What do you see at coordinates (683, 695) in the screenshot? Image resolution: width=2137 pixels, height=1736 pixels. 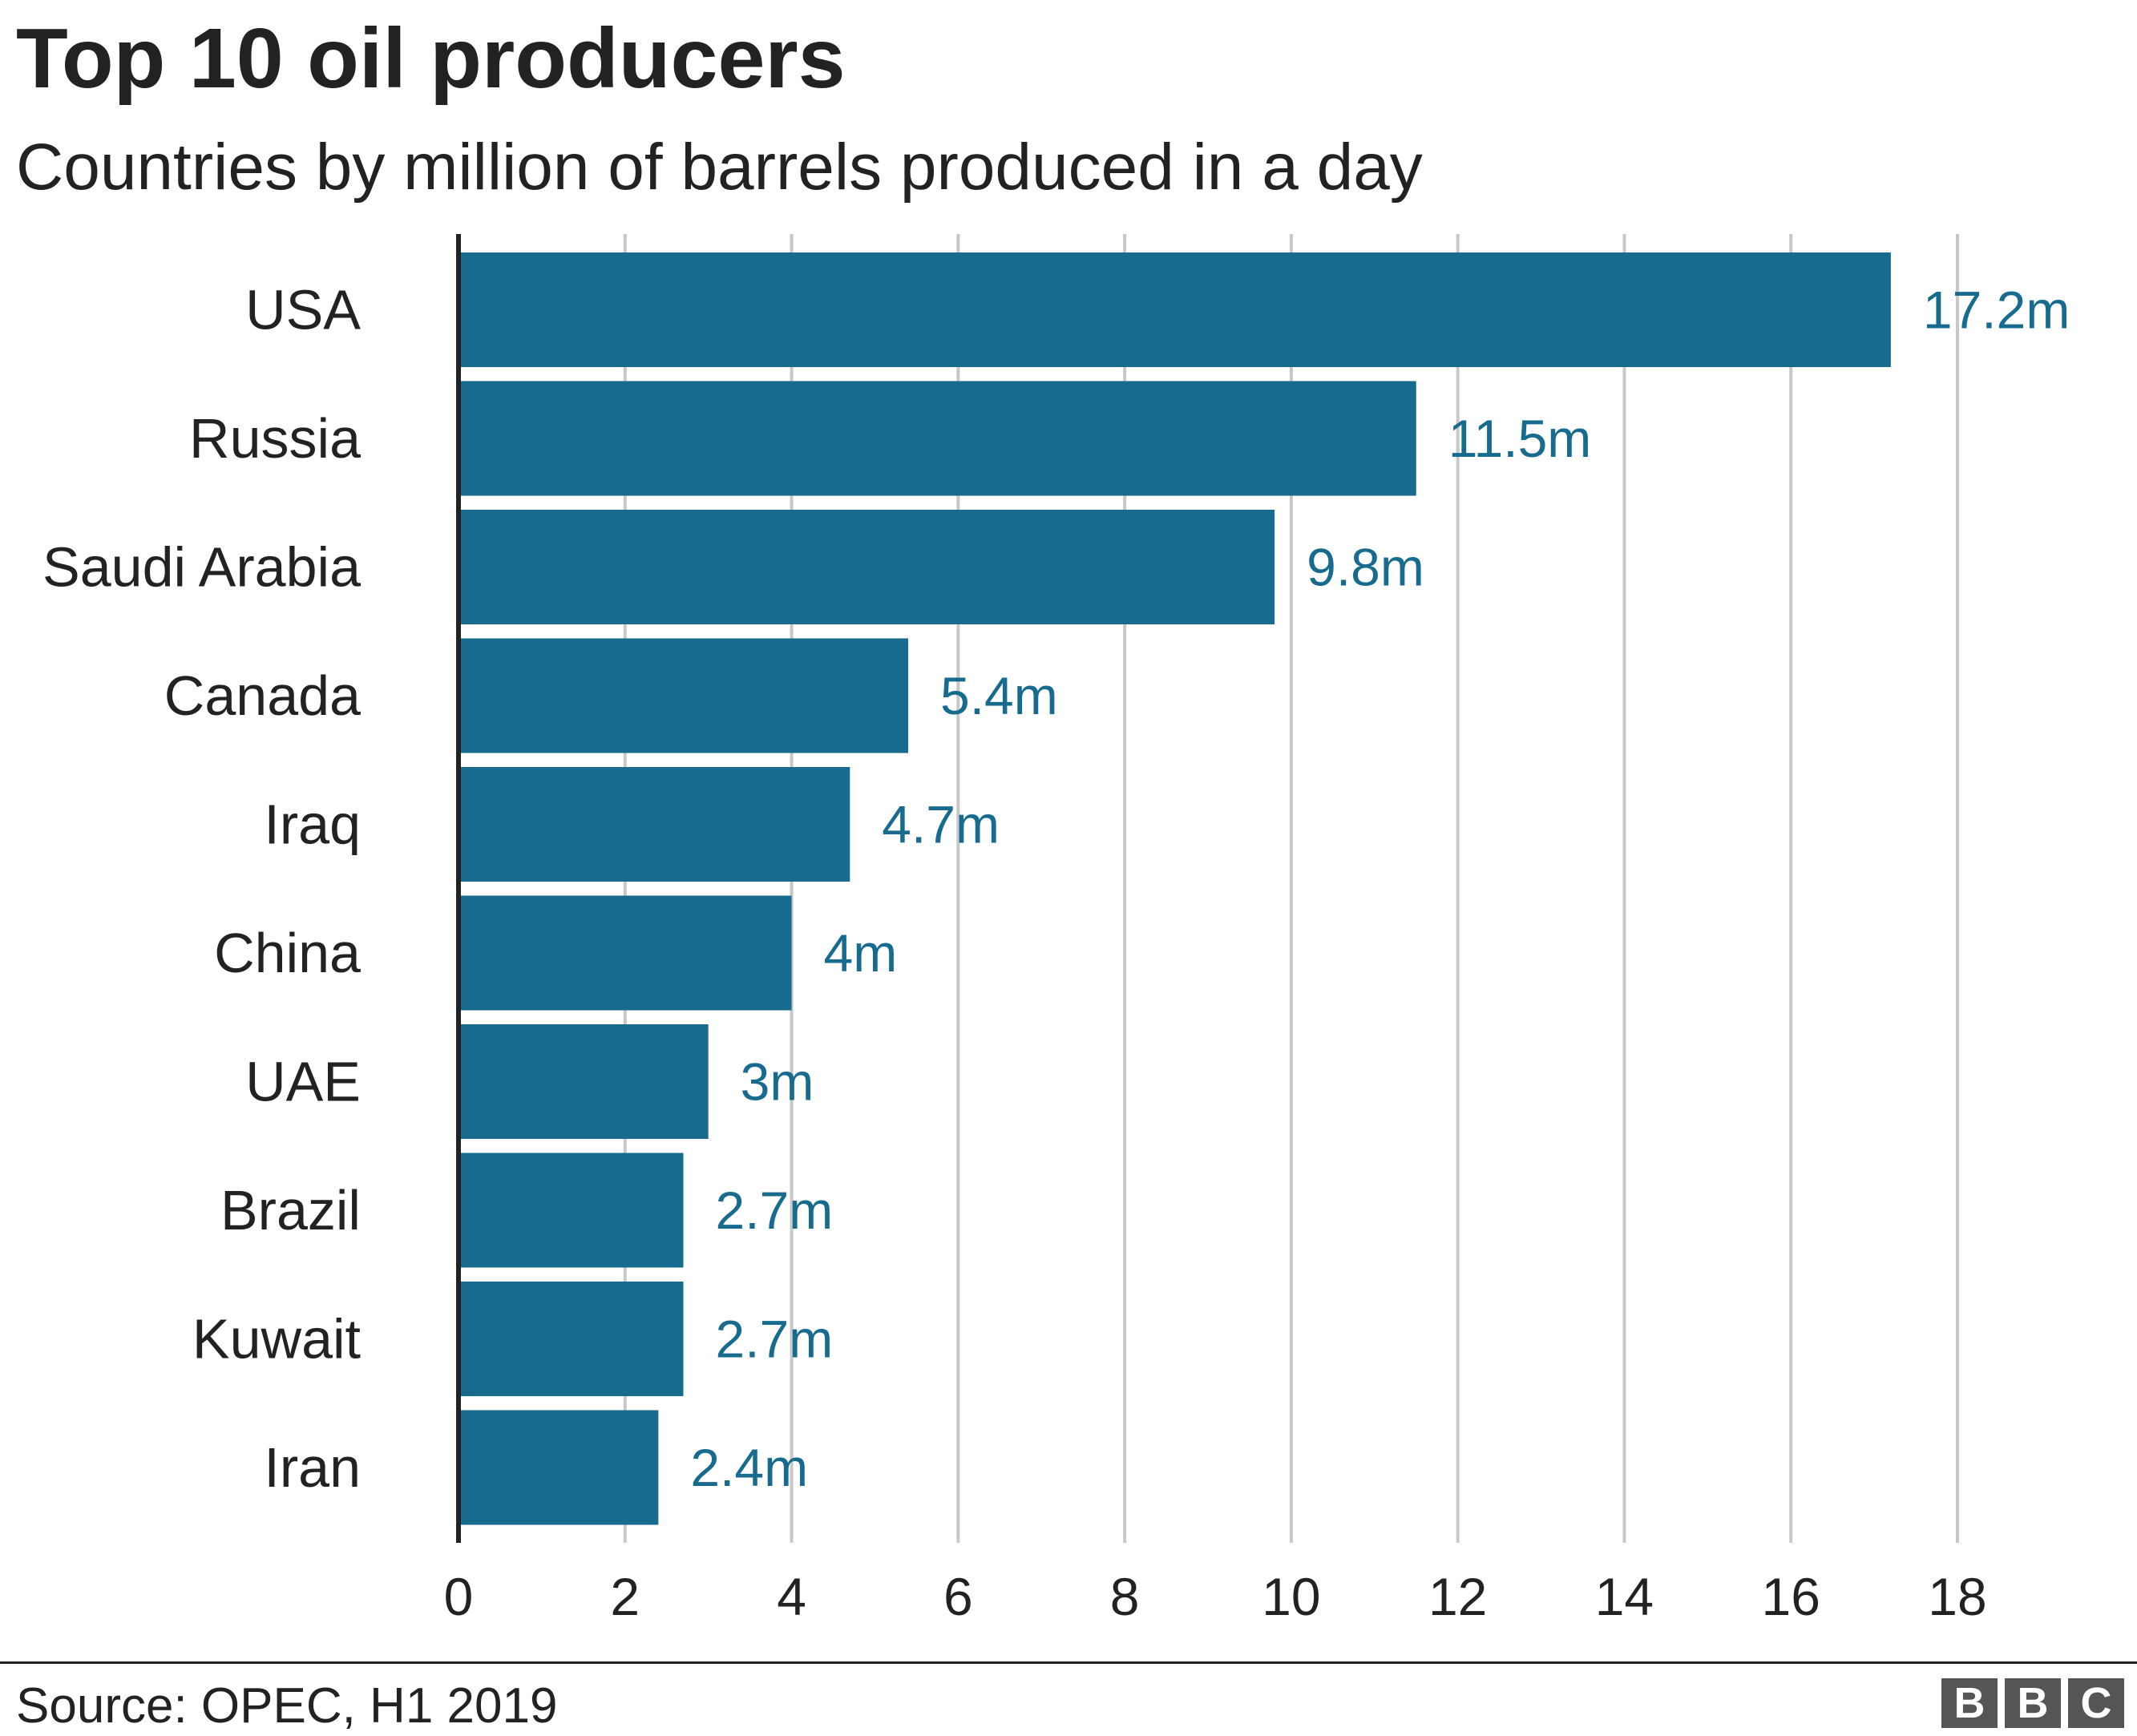 I see `bar-canada` at bounding box center [683, 695].